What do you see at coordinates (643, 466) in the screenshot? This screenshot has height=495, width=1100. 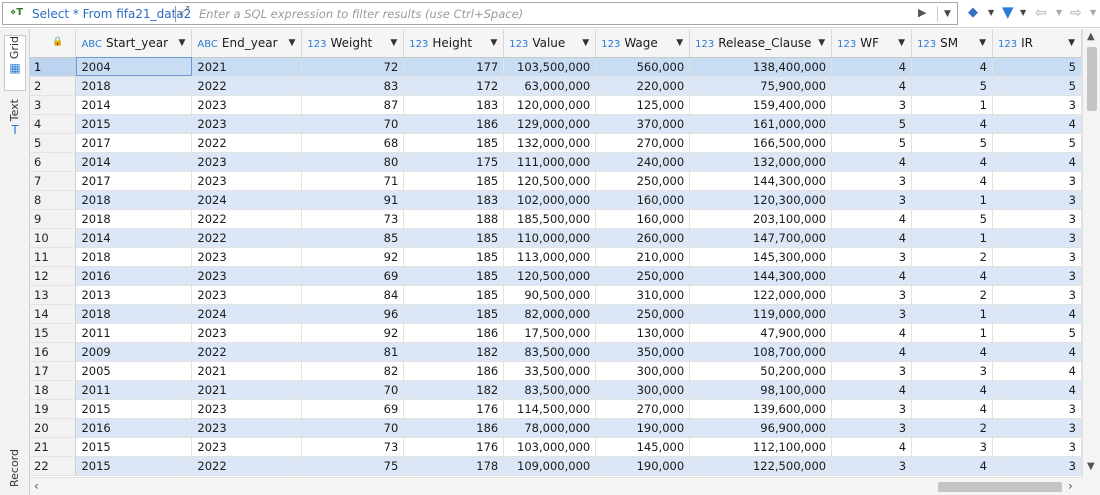 I see `table-cell: 190,000` at bounding box center [643, 466].